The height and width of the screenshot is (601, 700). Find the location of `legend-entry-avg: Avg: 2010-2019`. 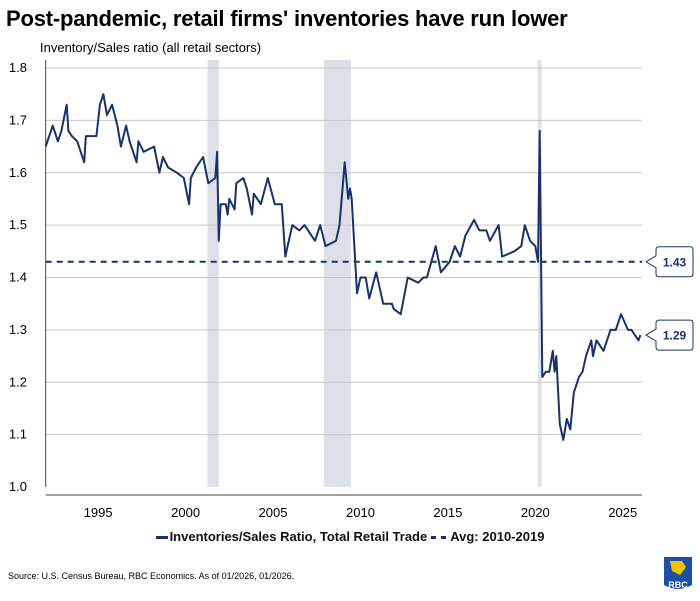

legend-entry-avg: Avg: 2010-2019 is located at coordinates (497, 536).